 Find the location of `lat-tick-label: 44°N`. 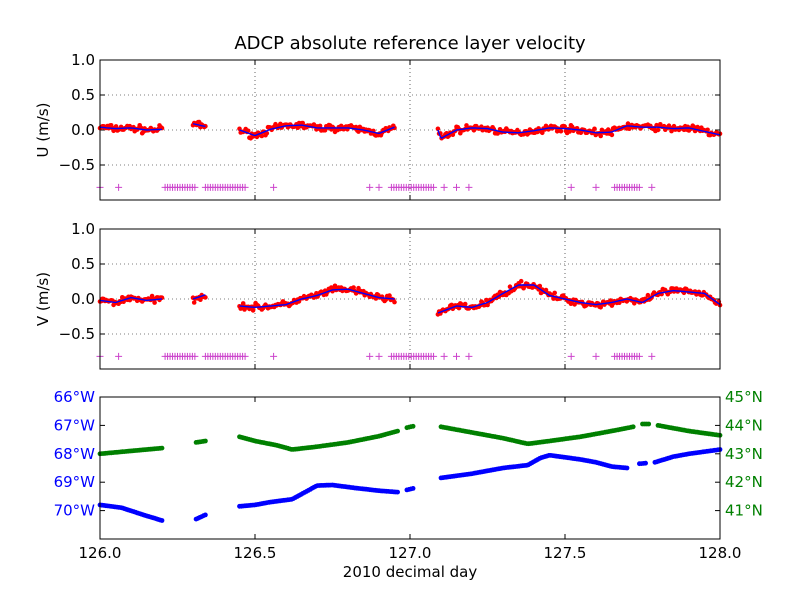

lat-tick-label: 44°N is located at coordinates (744, 425).